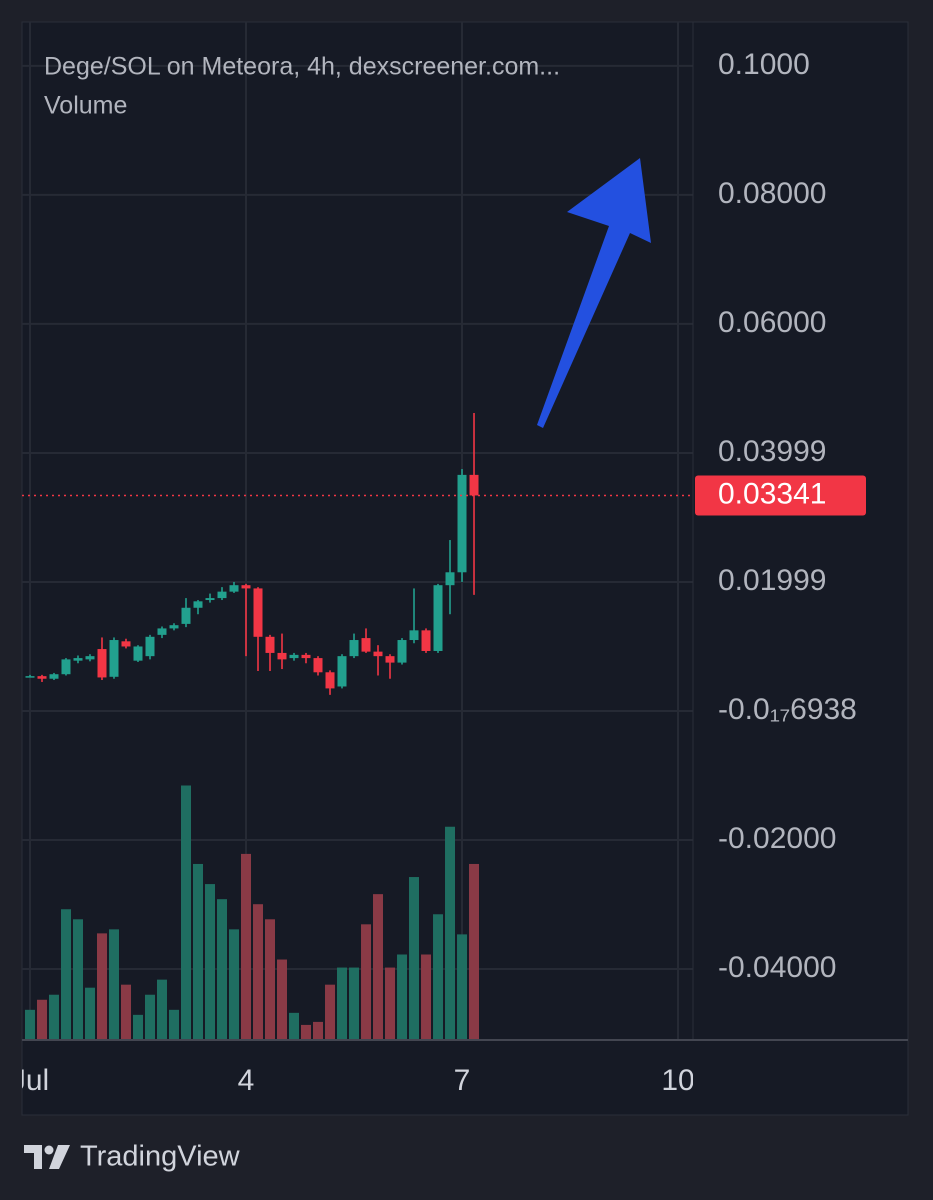  What do you see at coordinates (777, 967) in the screenshot?
I see `y-tick-label: -0.04000` at bounding box center [777, 967].